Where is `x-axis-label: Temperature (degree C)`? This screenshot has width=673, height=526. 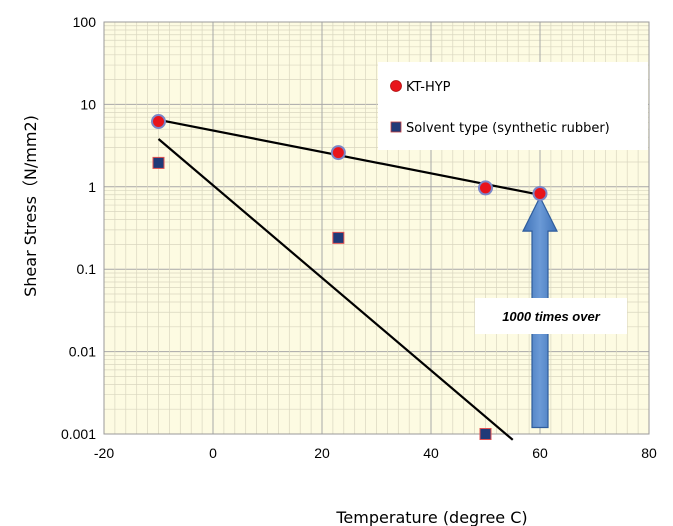
x-axis-label: Temperature (degree C) is located at coordinates (431, 517).